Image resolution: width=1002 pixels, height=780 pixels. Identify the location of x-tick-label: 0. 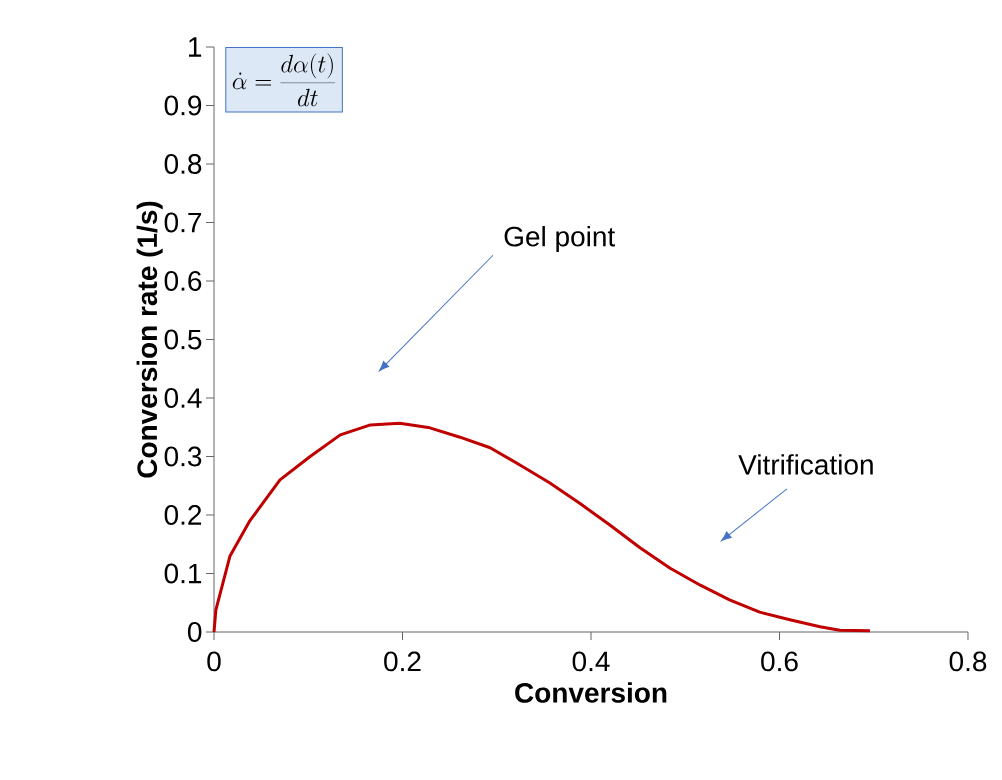
(214, 661).